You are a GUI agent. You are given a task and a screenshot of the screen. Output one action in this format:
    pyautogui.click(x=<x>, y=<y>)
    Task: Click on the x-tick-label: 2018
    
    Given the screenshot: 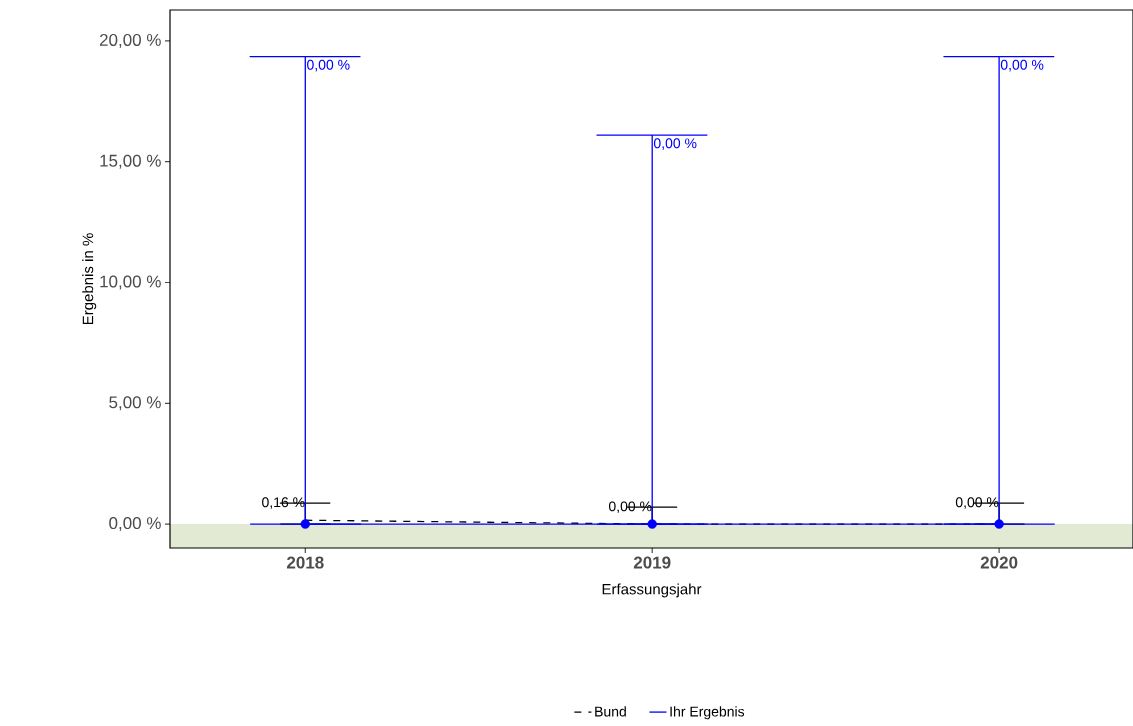 What is the action you would take?
    pyautogui.click(x=305, y=562)
    